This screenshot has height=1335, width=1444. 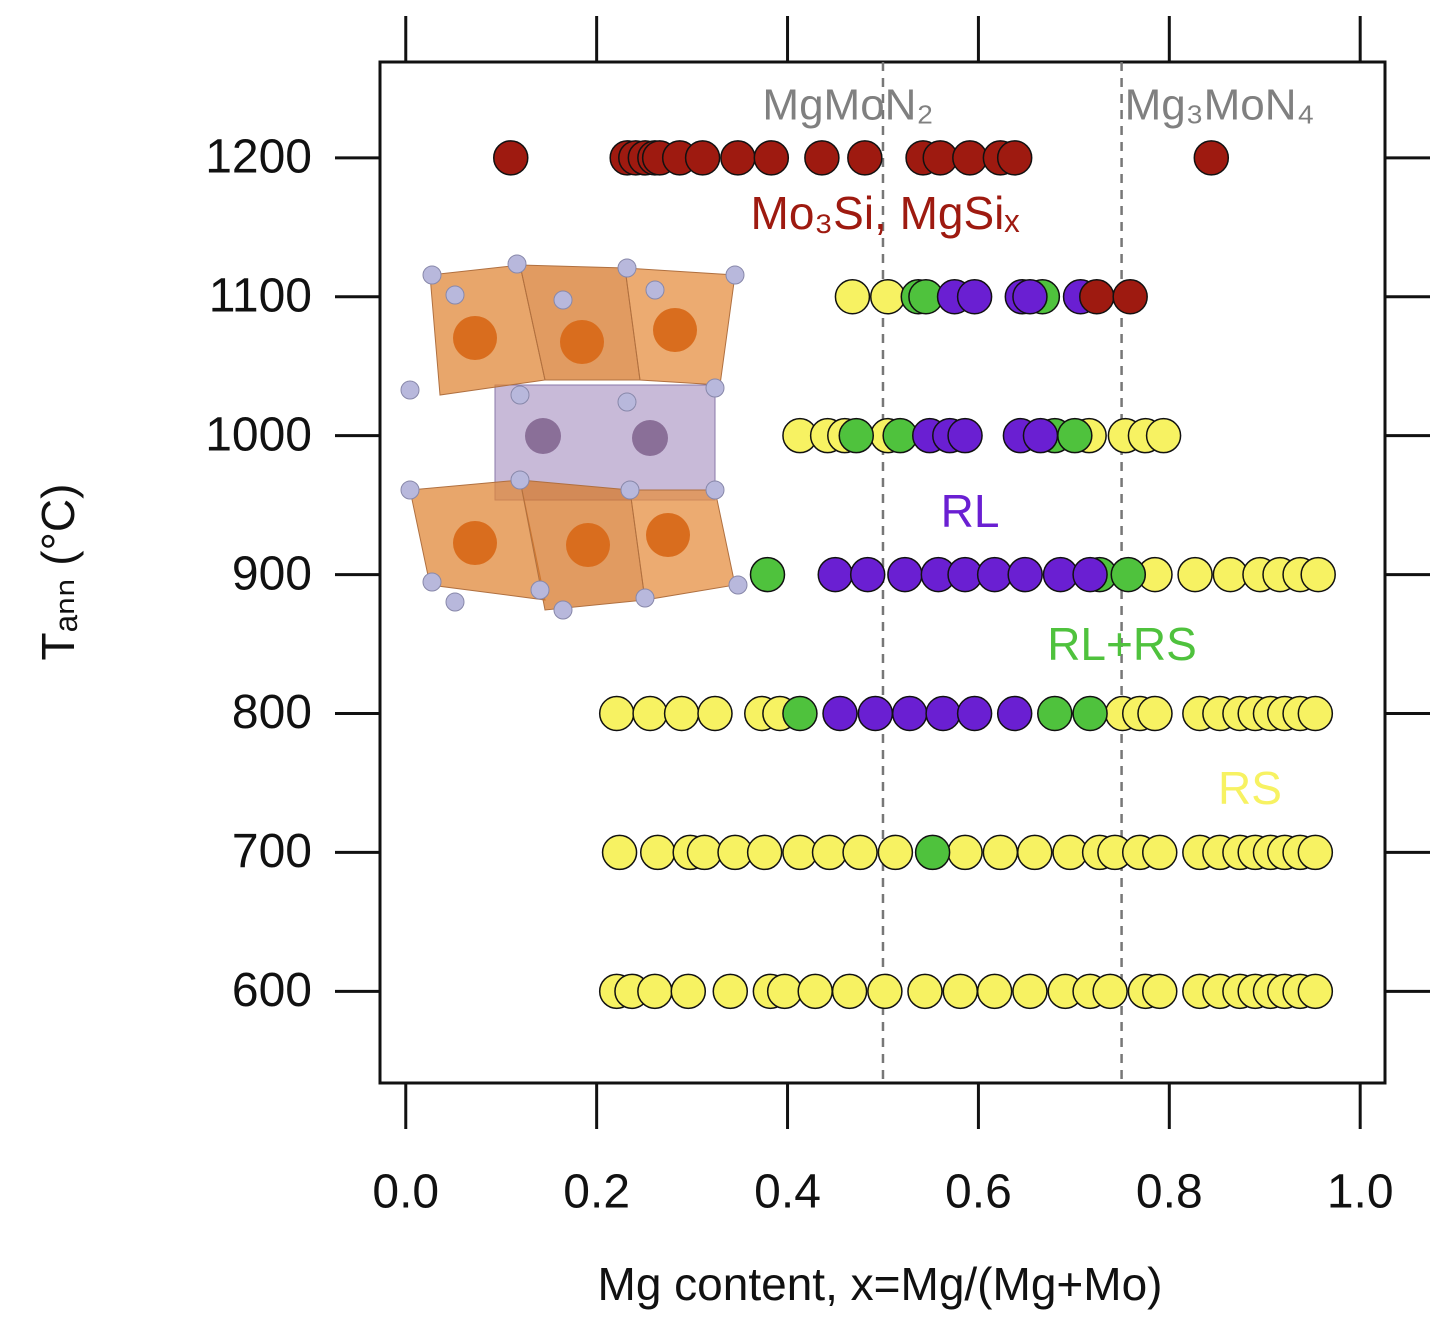 I want to click on y-tick-label: 1100, so click(x=260, y=295).